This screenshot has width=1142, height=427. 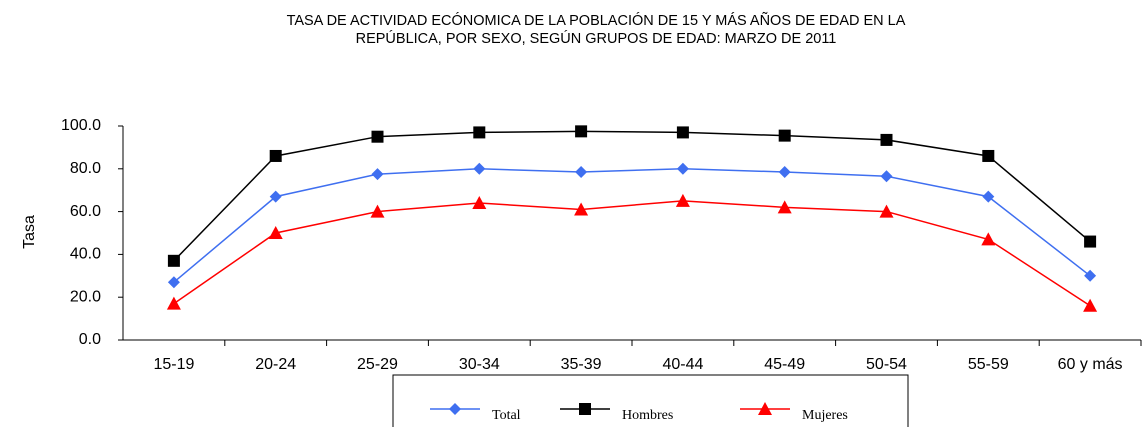 What do you see at coordinates (29, 232) in the screenshot?
I see `y-axis-title: Tasa` at bounding box center [29, 232].